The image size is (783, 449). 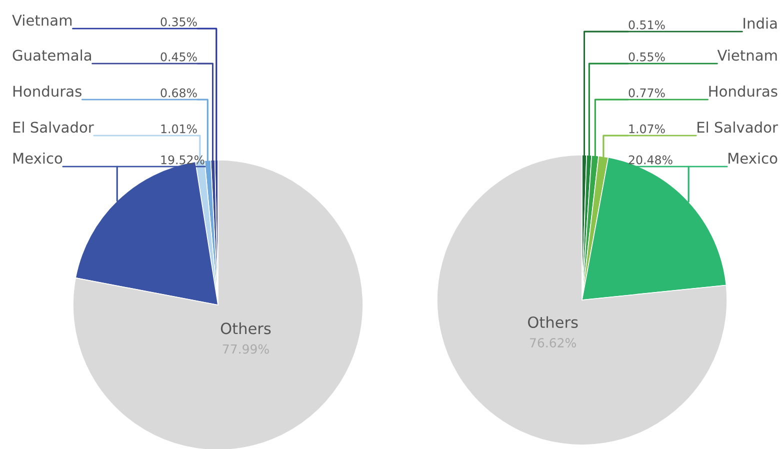 I want to click on slice-label: India, so click(x=760, y=23).